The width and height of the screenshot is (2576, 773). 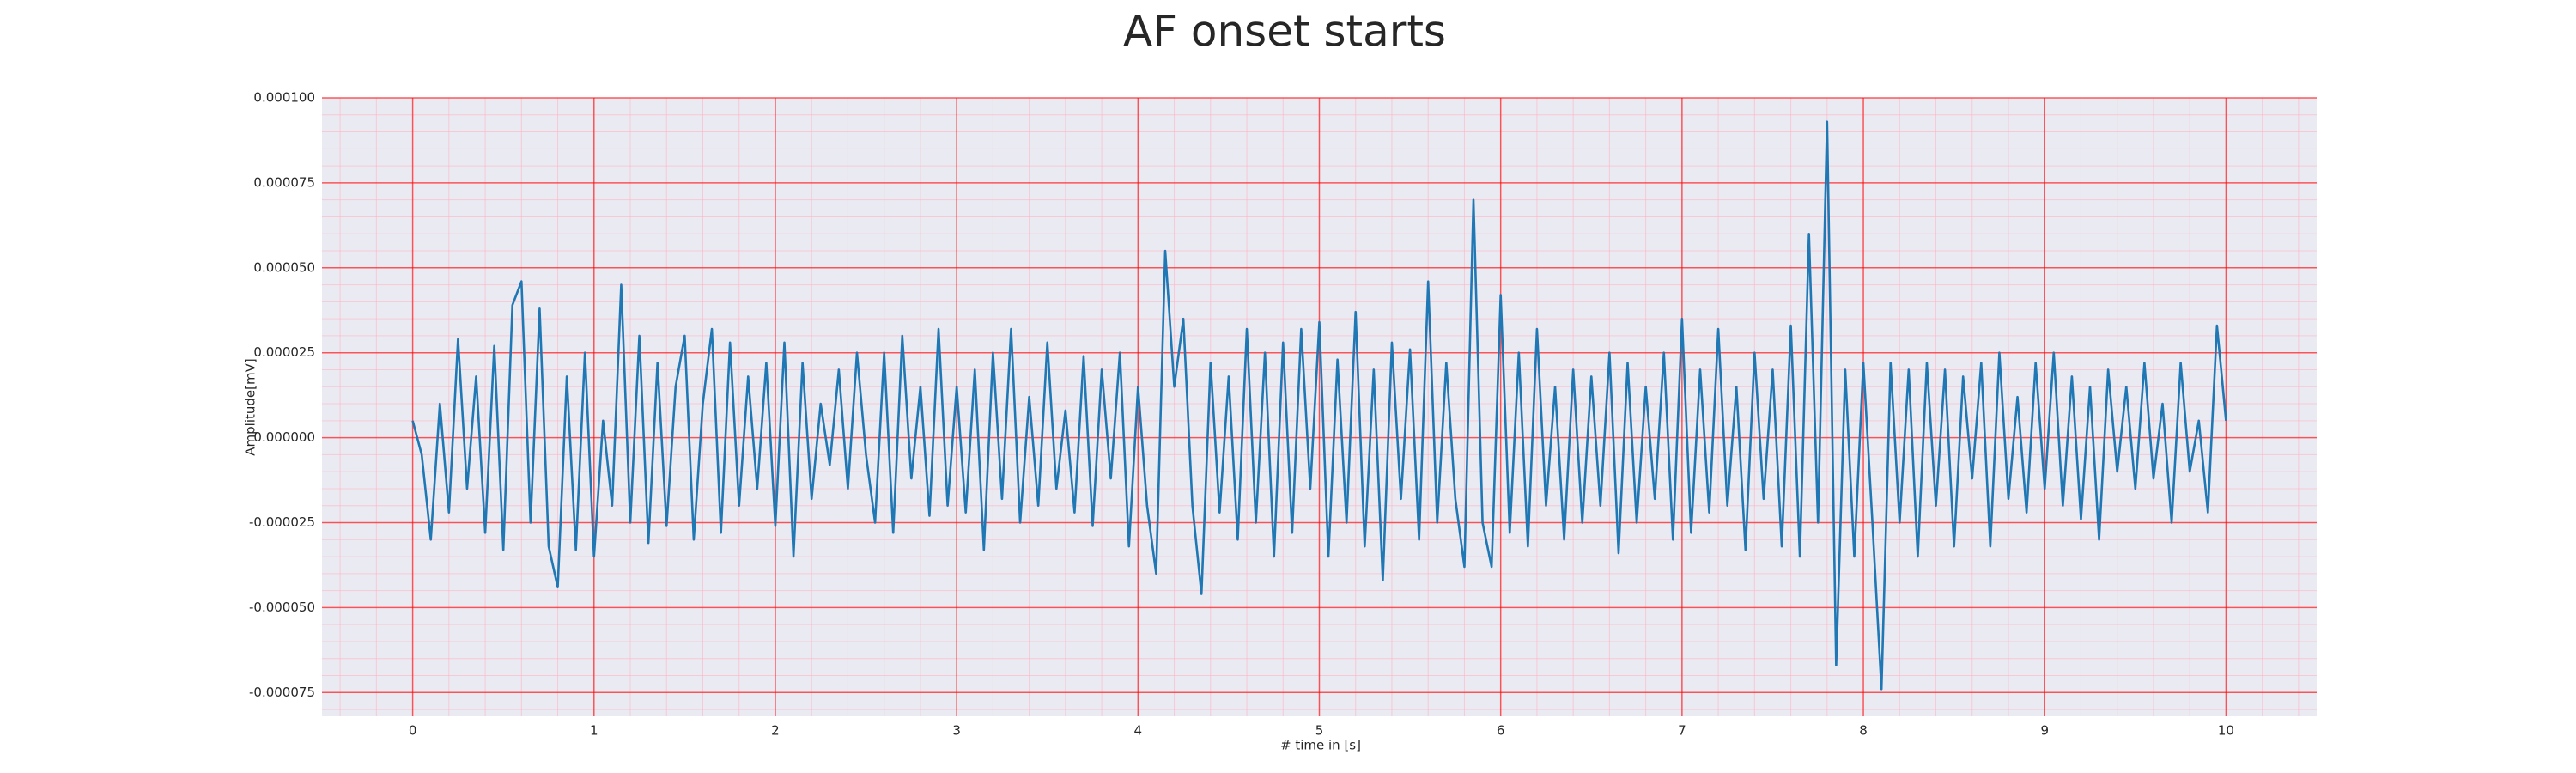 What do you see at coordinates (251, 406) in the screenshot?
I see `y-axis-label: Amplitude[mV]` at bounding box center [251, 406].